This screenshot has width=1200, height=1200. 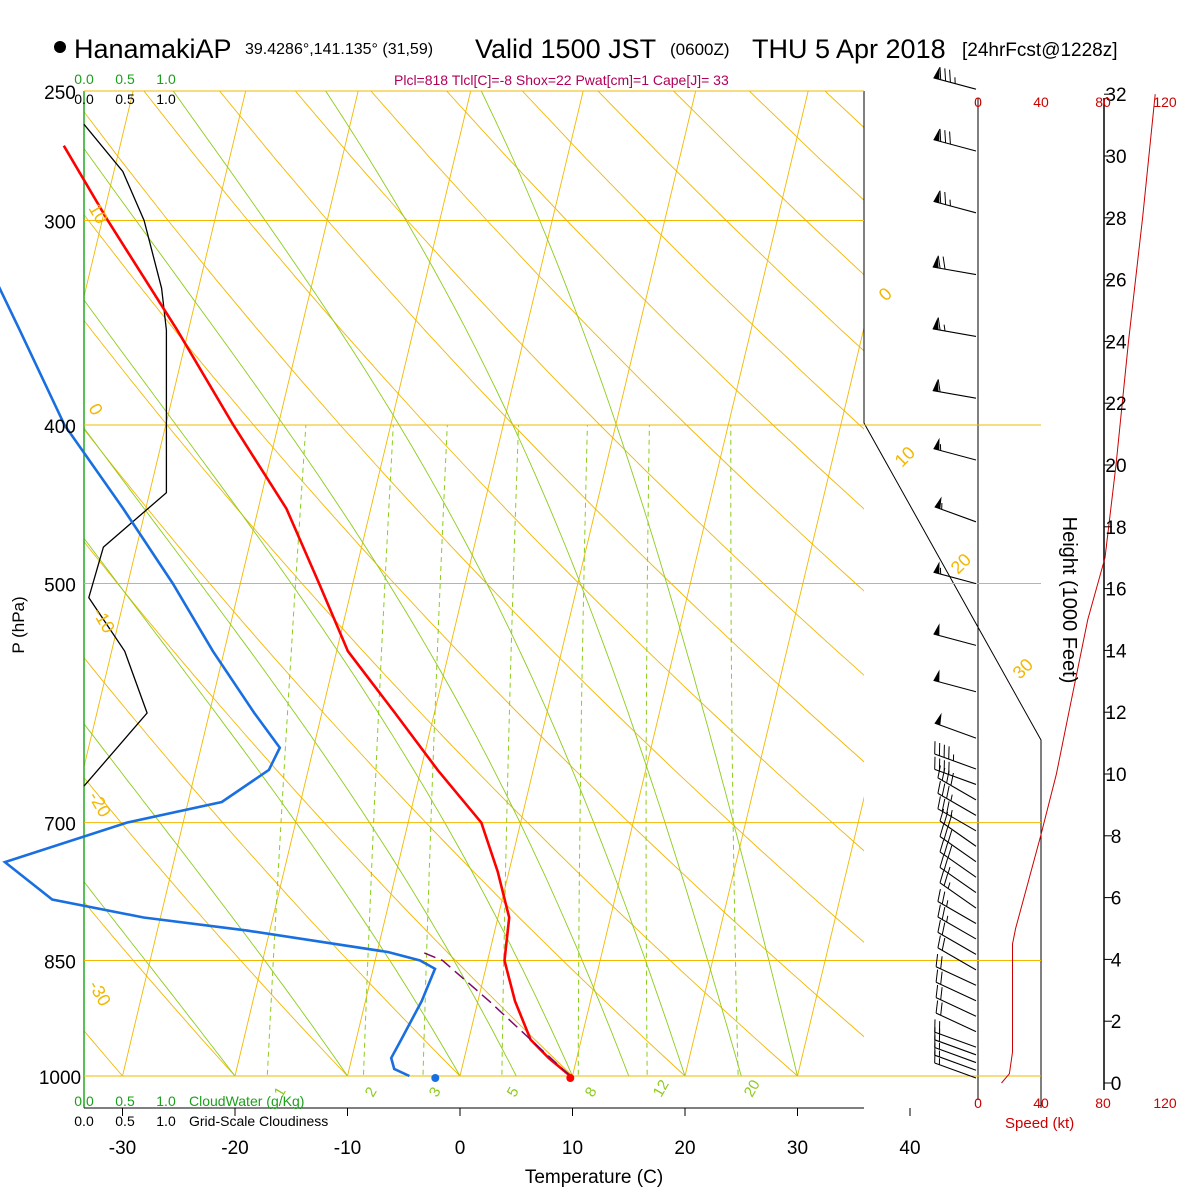 I want to click on valid-date: THU 5 Apr 2018, so click(x=849, y=49).